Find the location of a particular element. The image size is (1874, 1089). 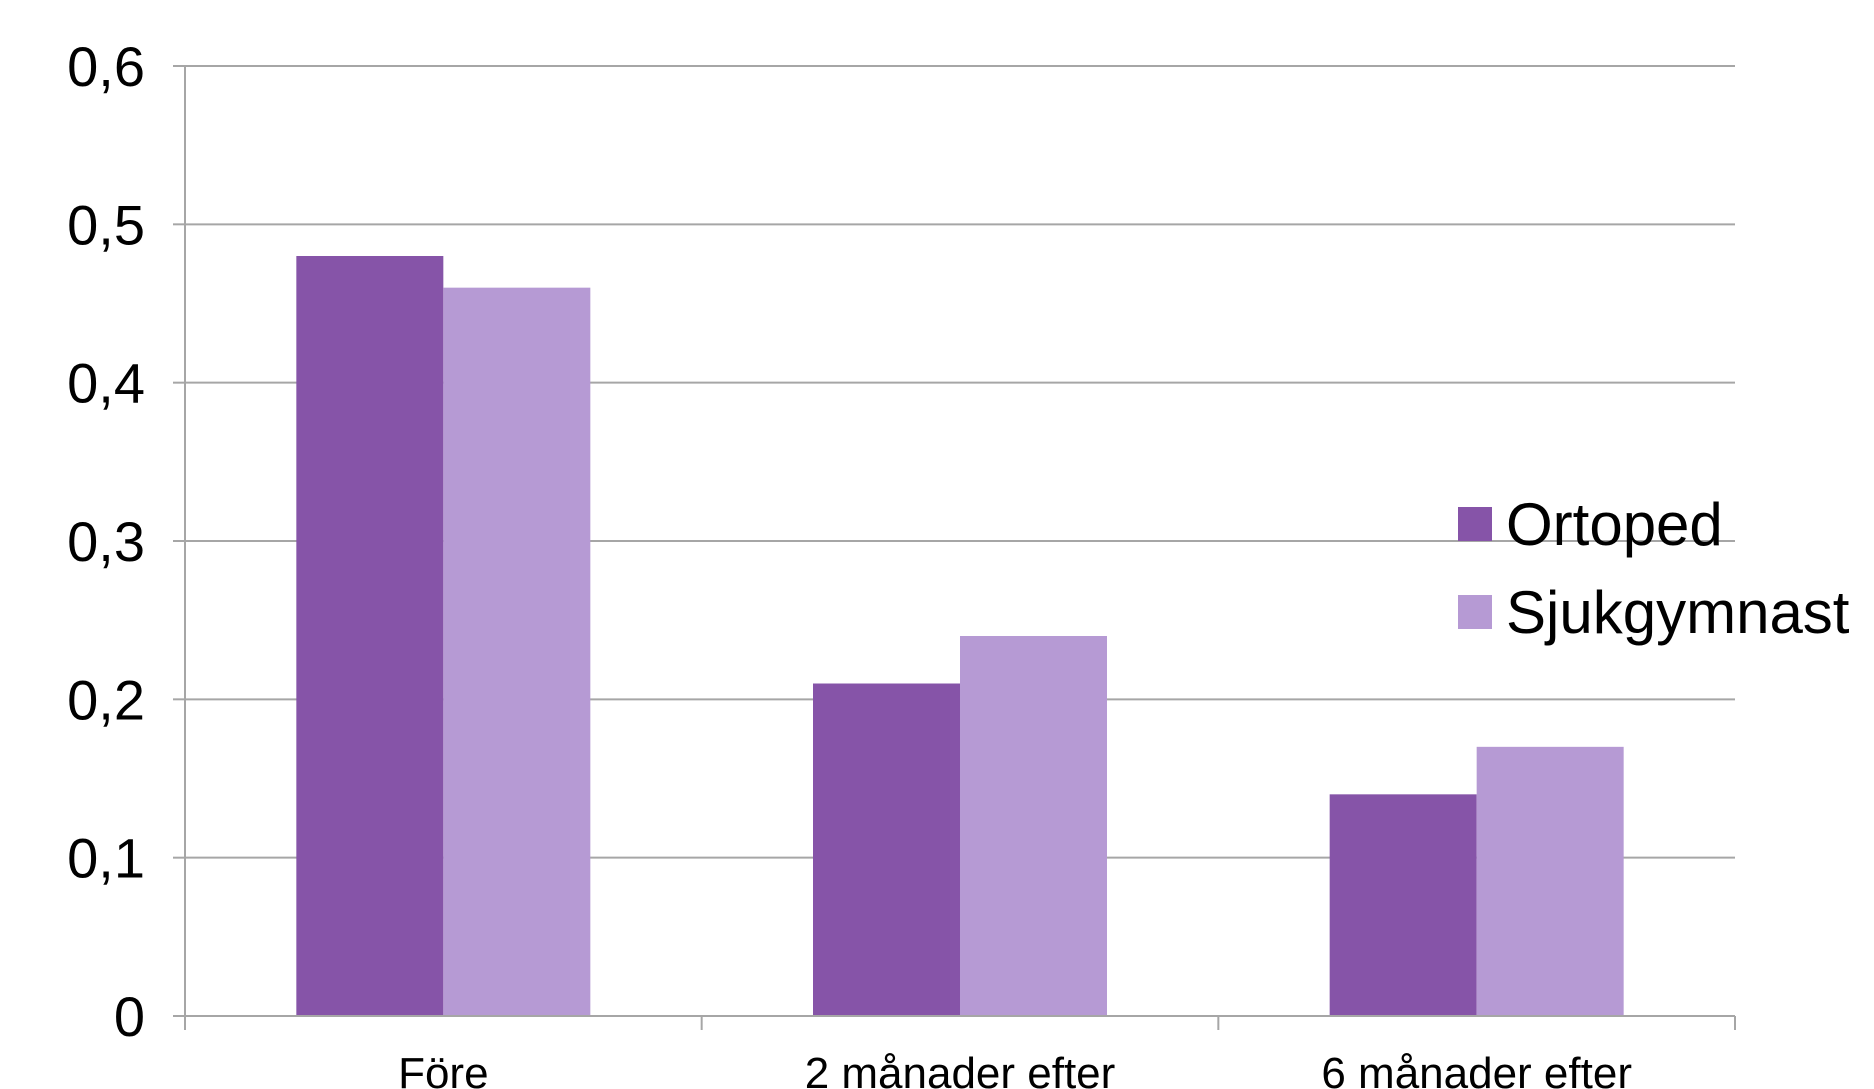

legend-label-ortoped: Ortoped is located at coordinates (1614, 524).